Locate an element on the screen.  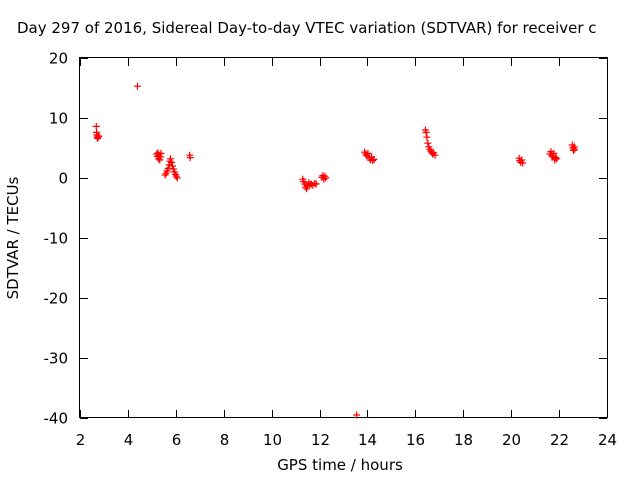
x-tick-label: 10 is located at coordinates (272, 440).